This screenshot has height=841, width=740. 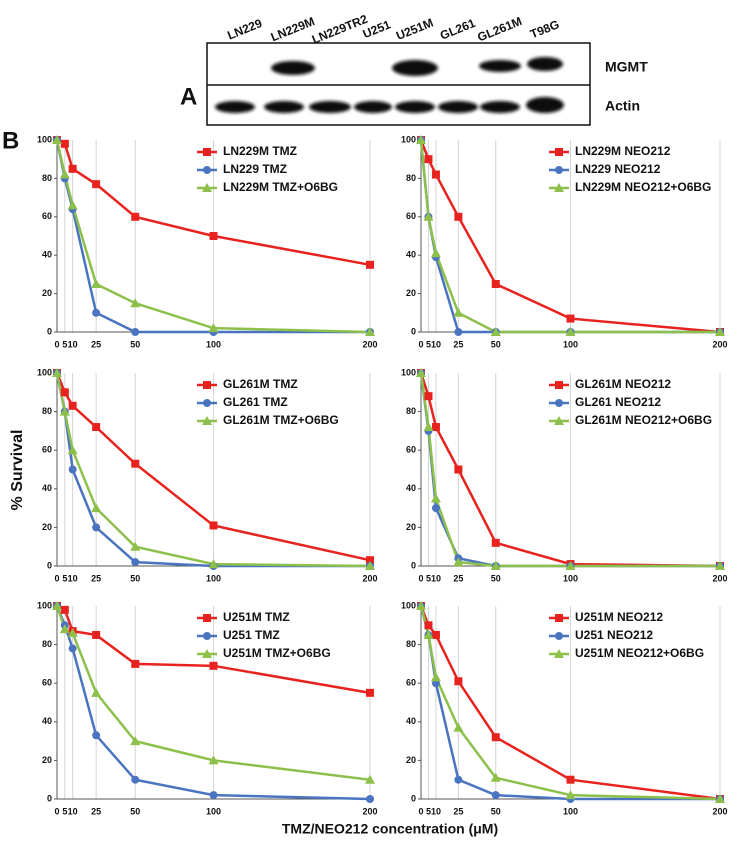 I want to click on western-blot: MGMT Actin A, so click(x=414, y=84).